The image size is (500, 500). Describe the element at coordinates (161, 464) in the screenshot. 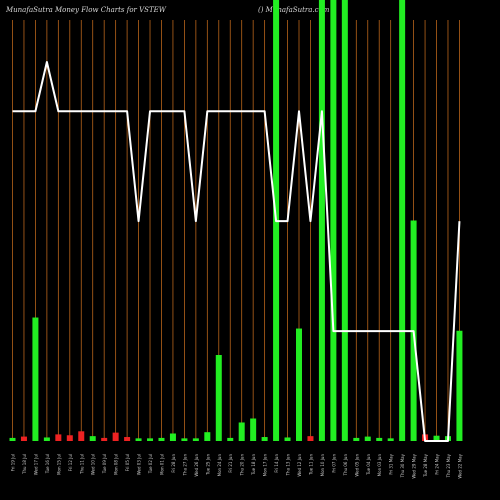

I see `x-tick-label: Mon 01 Jul` at that location.